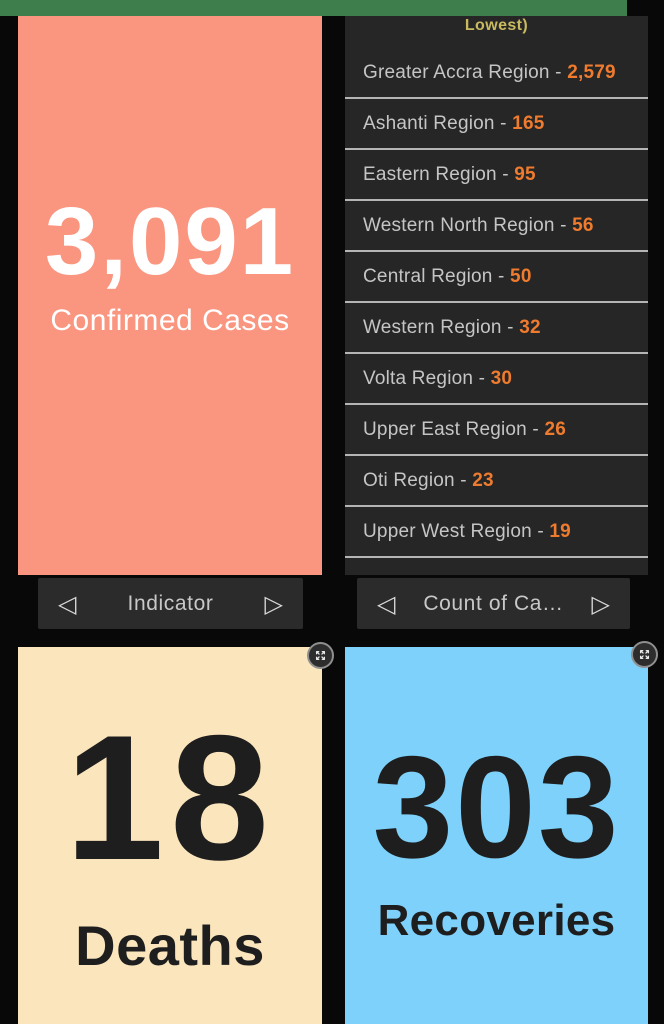 The width and height of the screenshot is (664, 1024). What do you see at coordinates (525, 174) in the screenshot?
I see `region-case-count: 95` at bounding box center [525, 174].